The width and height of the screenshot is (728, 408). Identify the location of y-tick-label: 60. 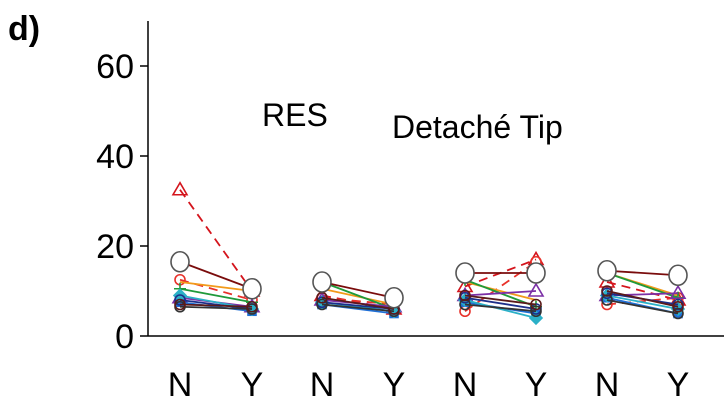
(115, 67).